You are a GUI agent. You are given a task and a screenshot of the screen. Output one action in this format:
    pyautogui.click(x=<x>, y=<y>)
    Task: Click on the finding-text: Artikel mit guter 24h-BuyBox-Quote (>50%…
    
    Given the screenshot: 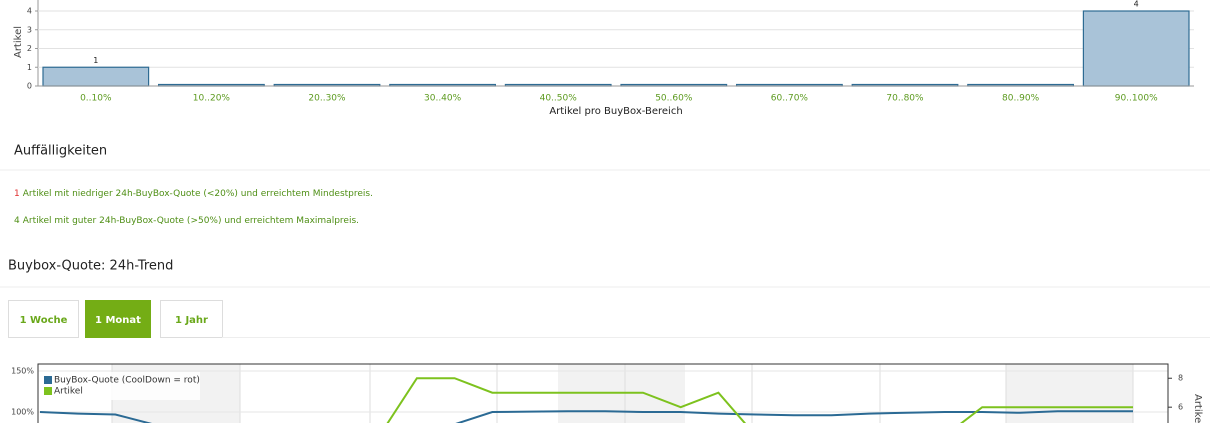 What is the action you would take?
    pyautogui.click(x=191, y=221)
    